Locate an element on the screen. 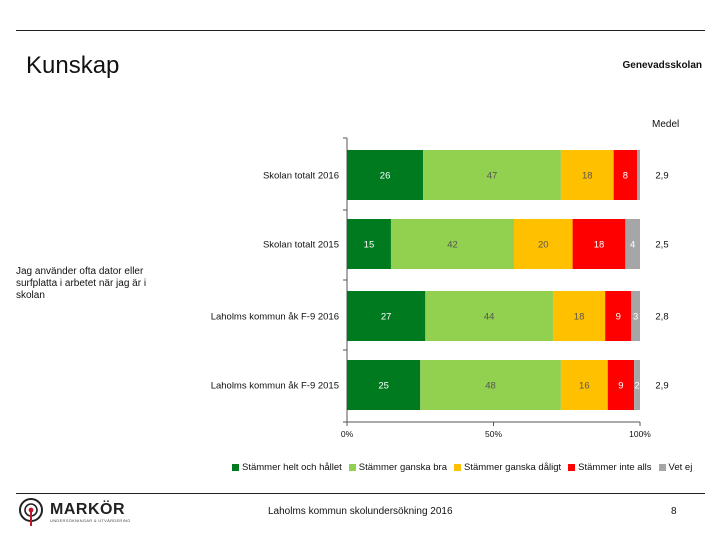 The image size is (720, 540). legend-item: Stämmer helt och hållet is located at coordinates (287, 467).